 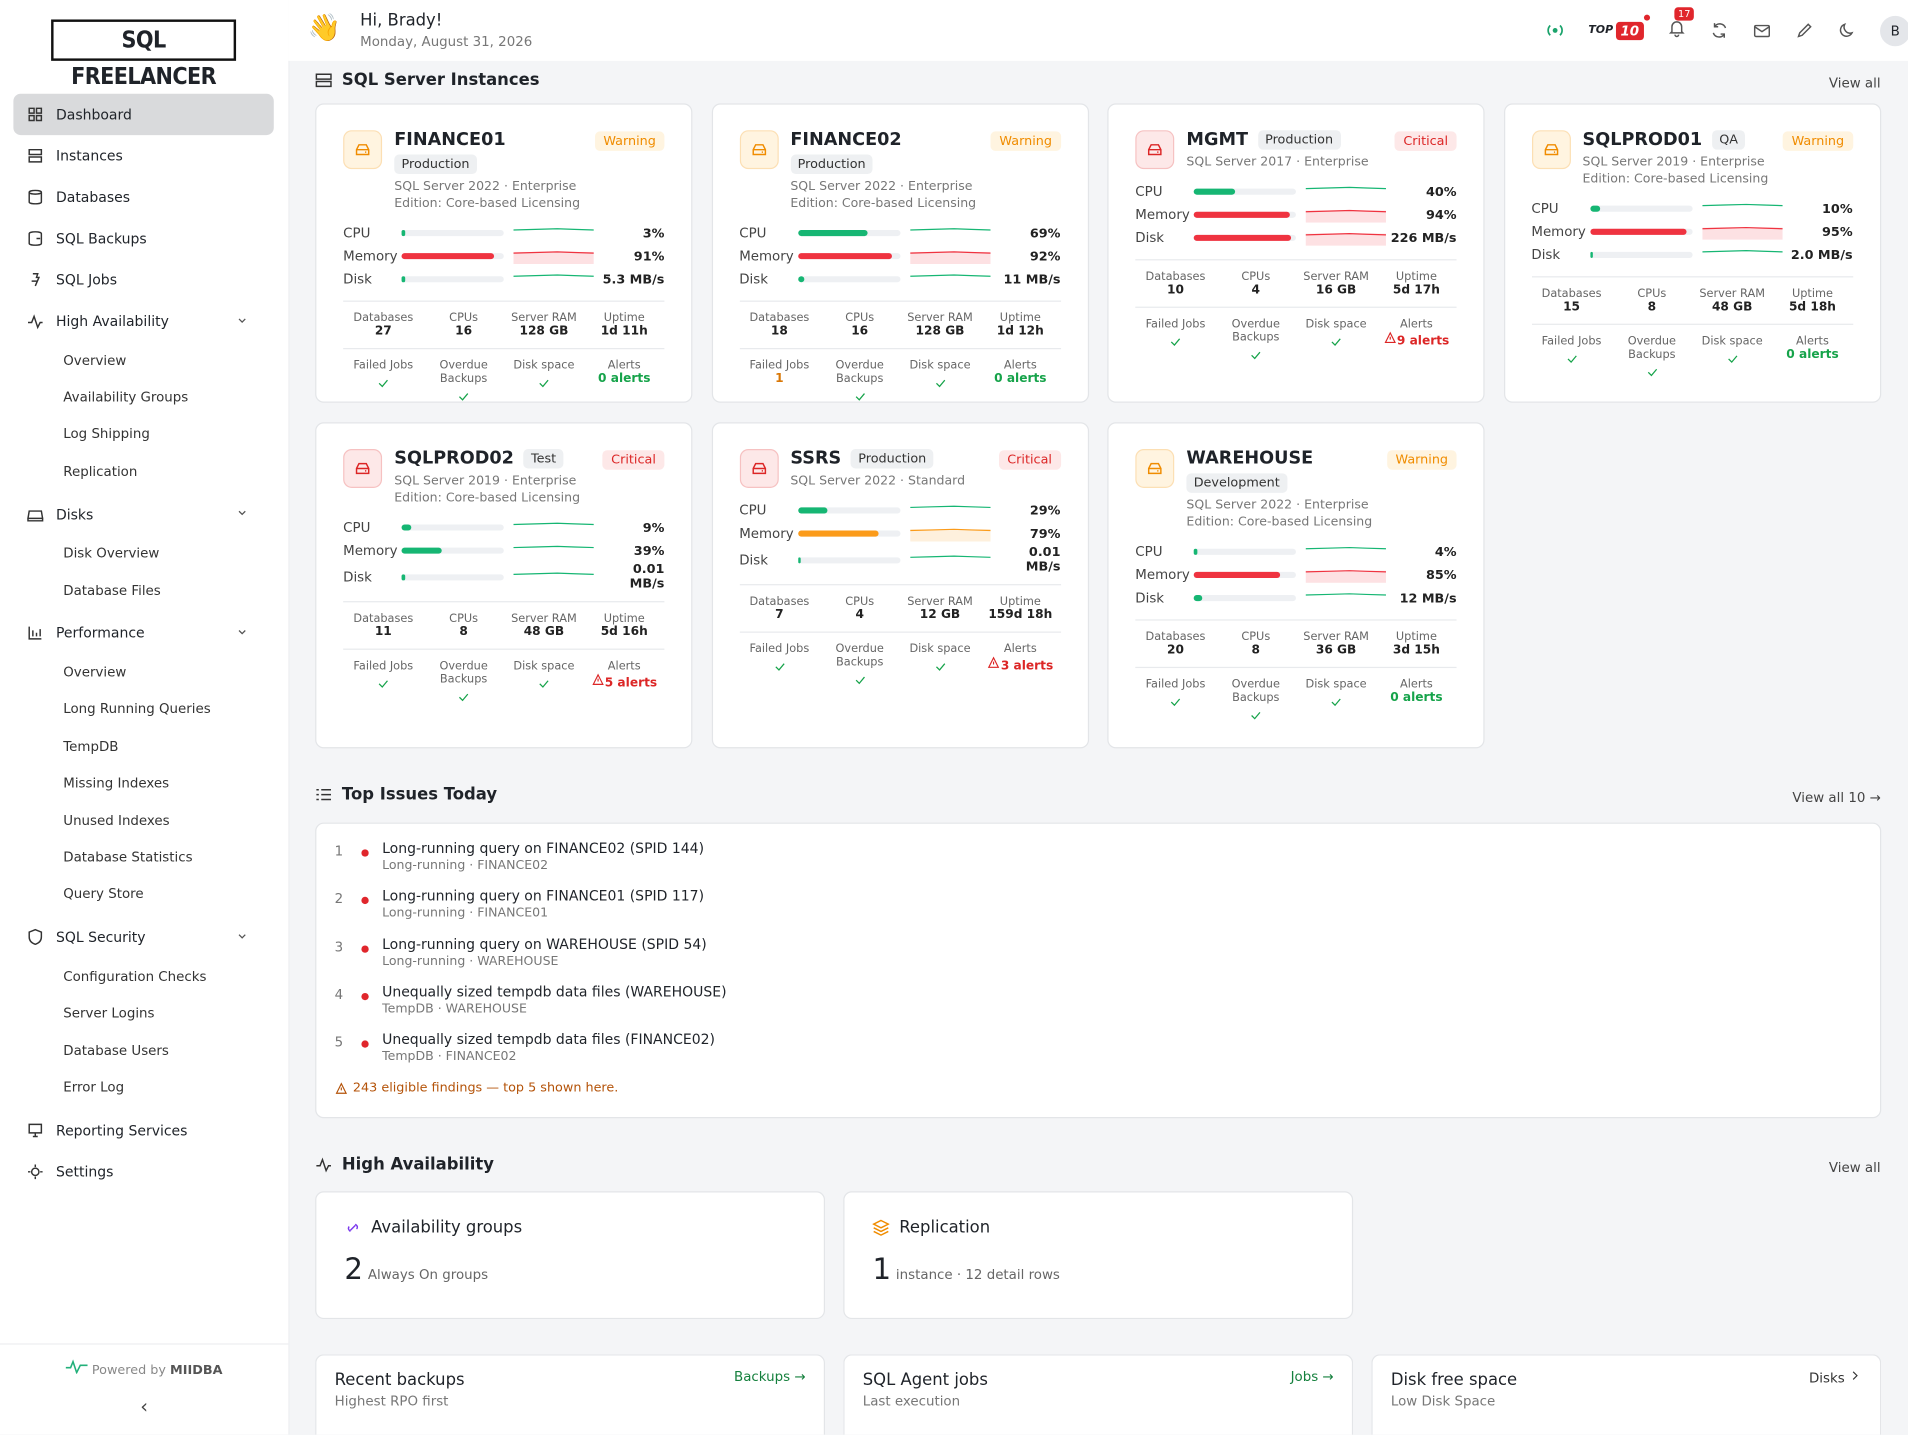 I want to click on metrics: CPU 29% Memory 79% Disk 0.01 MB/s, so click(x=899, y=537).